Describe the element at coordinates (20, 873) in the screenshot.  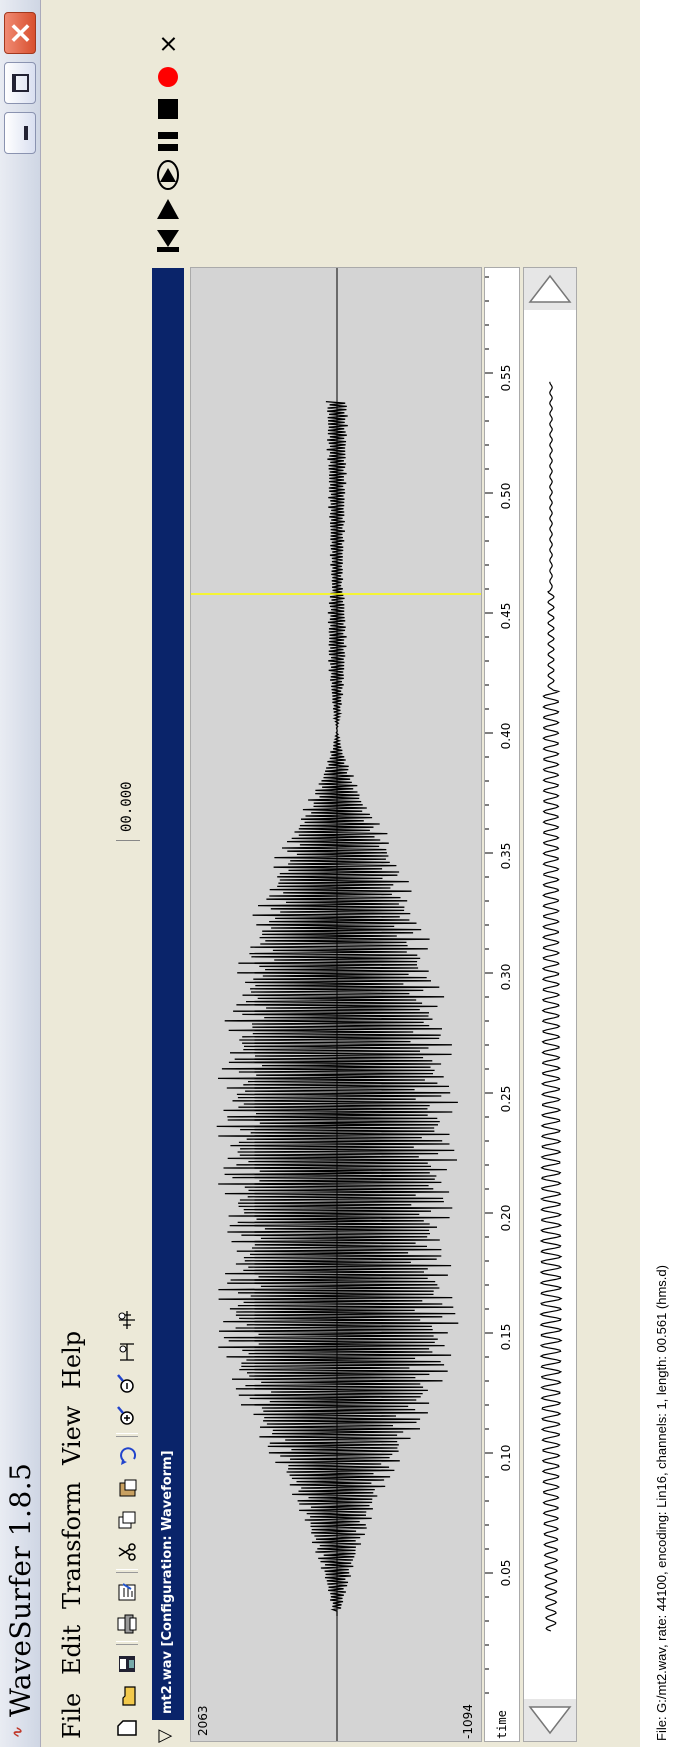
I see `title-bar: ∿ WaveSurfer 1.8.5 ×` at that location.